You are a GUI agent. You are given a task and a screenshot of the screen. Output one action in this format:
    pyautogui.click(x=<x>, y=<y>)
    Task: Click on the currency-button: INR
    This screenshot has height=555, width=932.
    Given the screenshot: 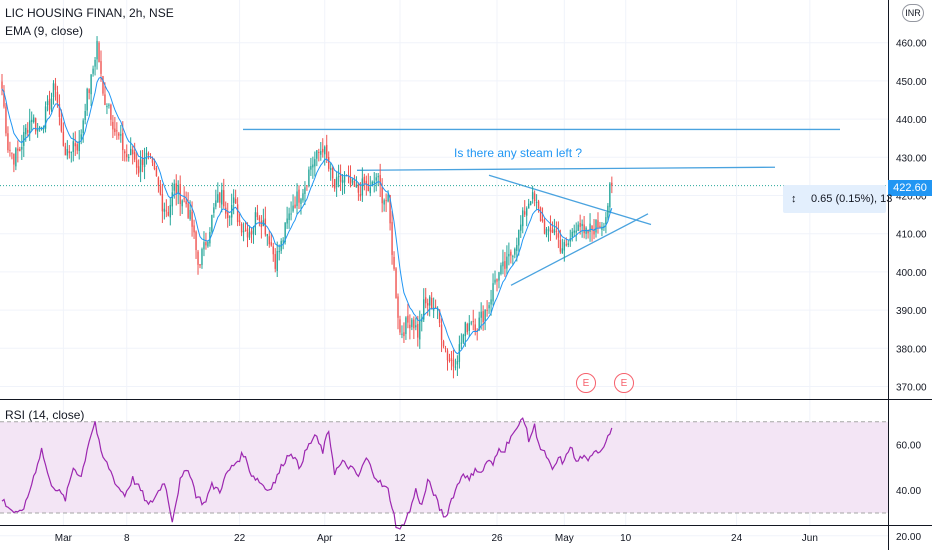 What is the action you would take?
    pyautogui.click(x=913, y=13)
    